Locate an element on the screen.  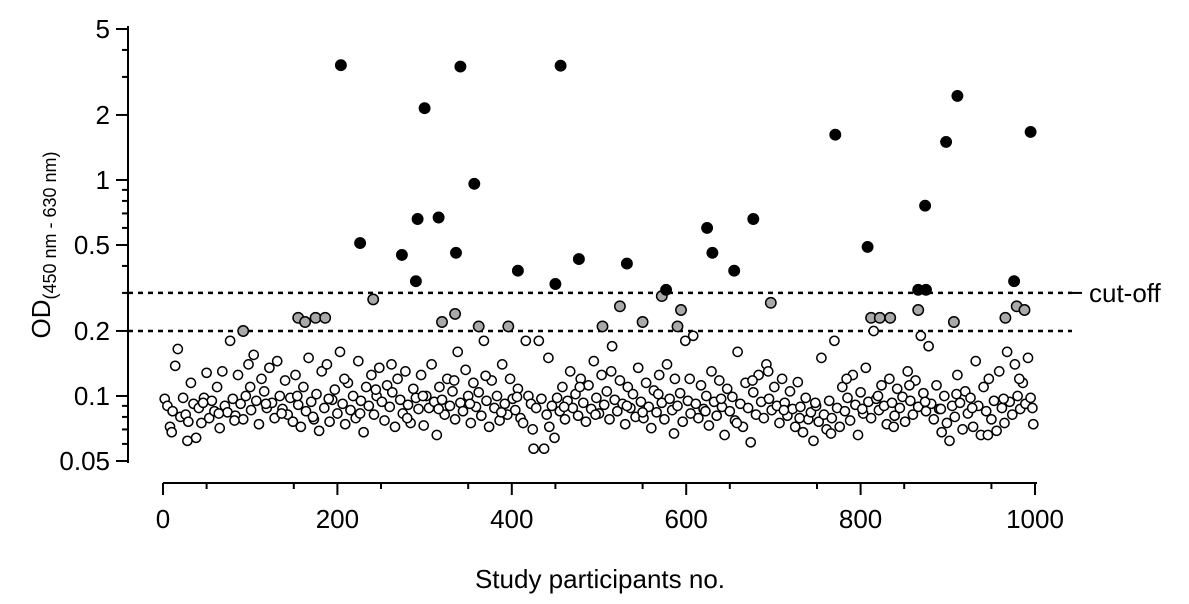
x-tick-label: 0 is located at coordinates (163, 519).